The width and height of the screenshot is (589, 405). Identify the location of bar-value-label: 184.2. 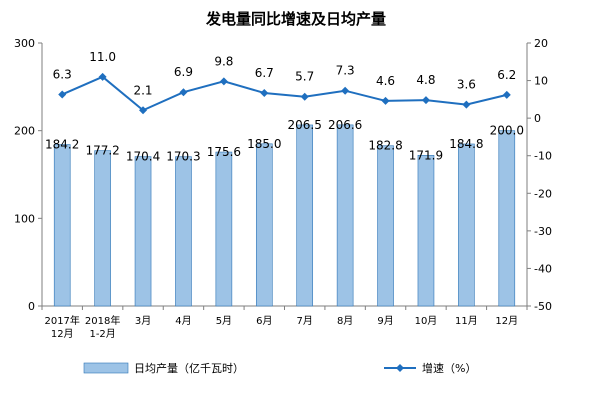
(62, 145).